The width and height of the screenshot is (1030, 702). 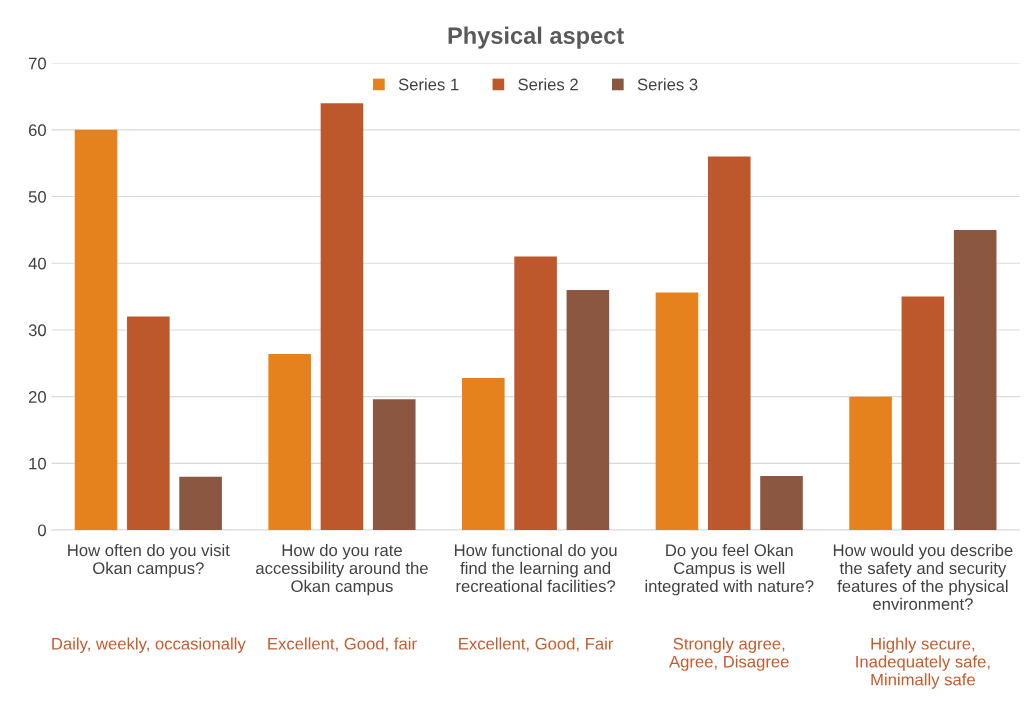 I want to click on y-tick-label: 0, so click(x=42, y=530).